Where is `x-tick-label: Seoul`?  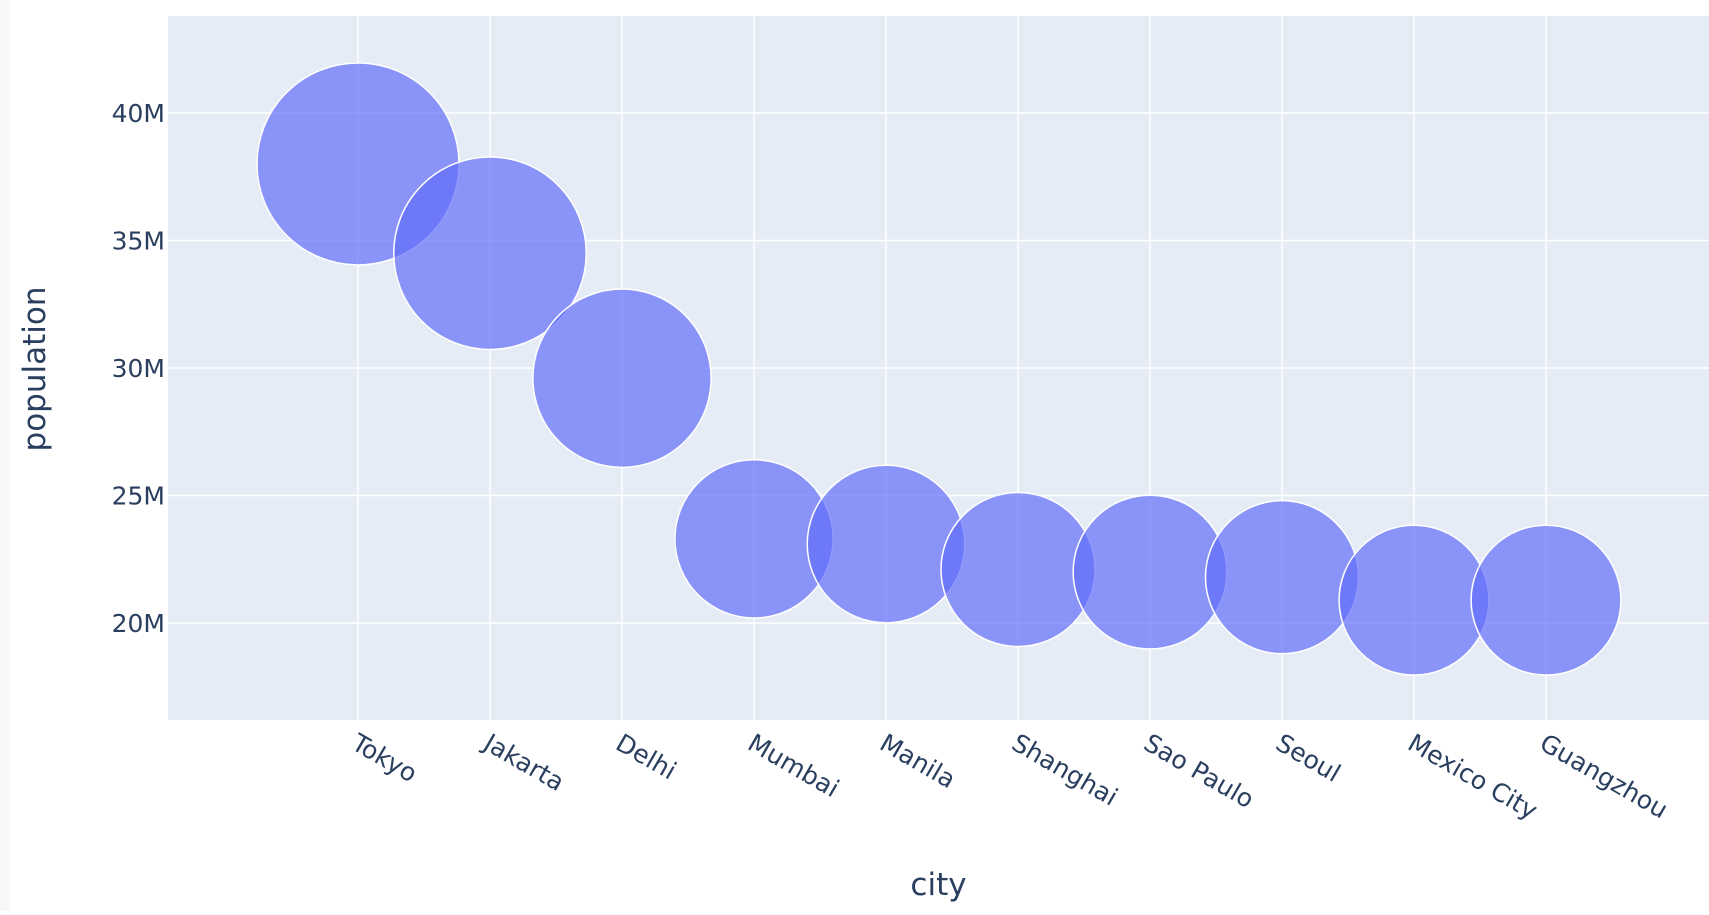
x-tick-label: Seoul is located at coordinates (1308, 758).